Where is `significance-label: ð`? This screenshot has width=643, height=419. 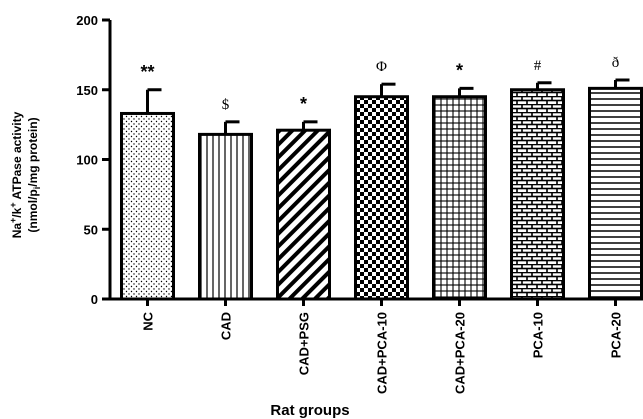
significance-label: ð is located at coordinates (616, 63).